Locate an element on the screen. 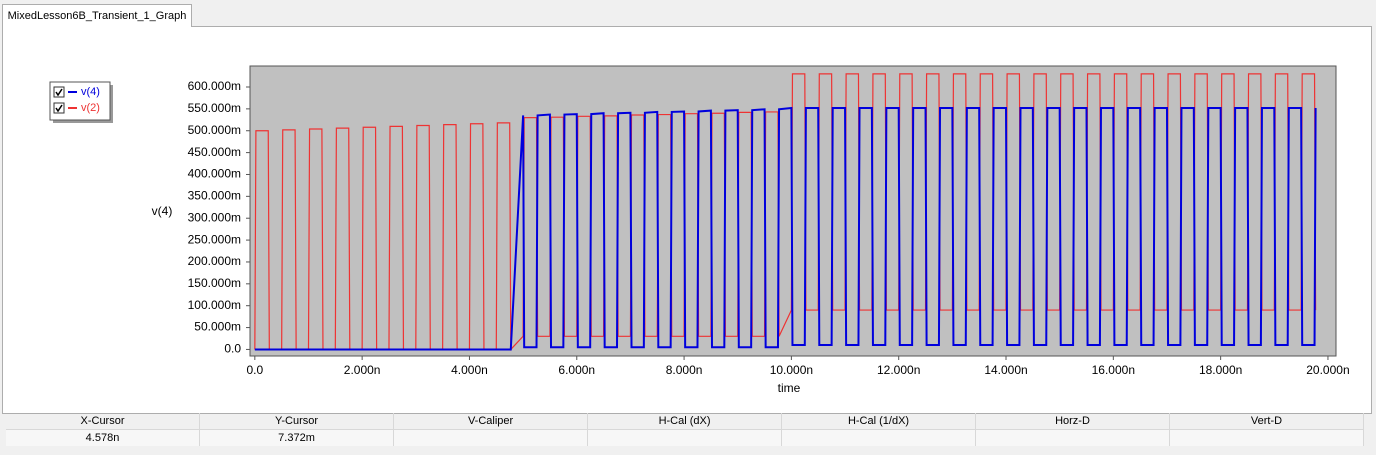 This screenshot has width=1376, height=455. status-header: X-Cursor is located at coordinates (103, 421).